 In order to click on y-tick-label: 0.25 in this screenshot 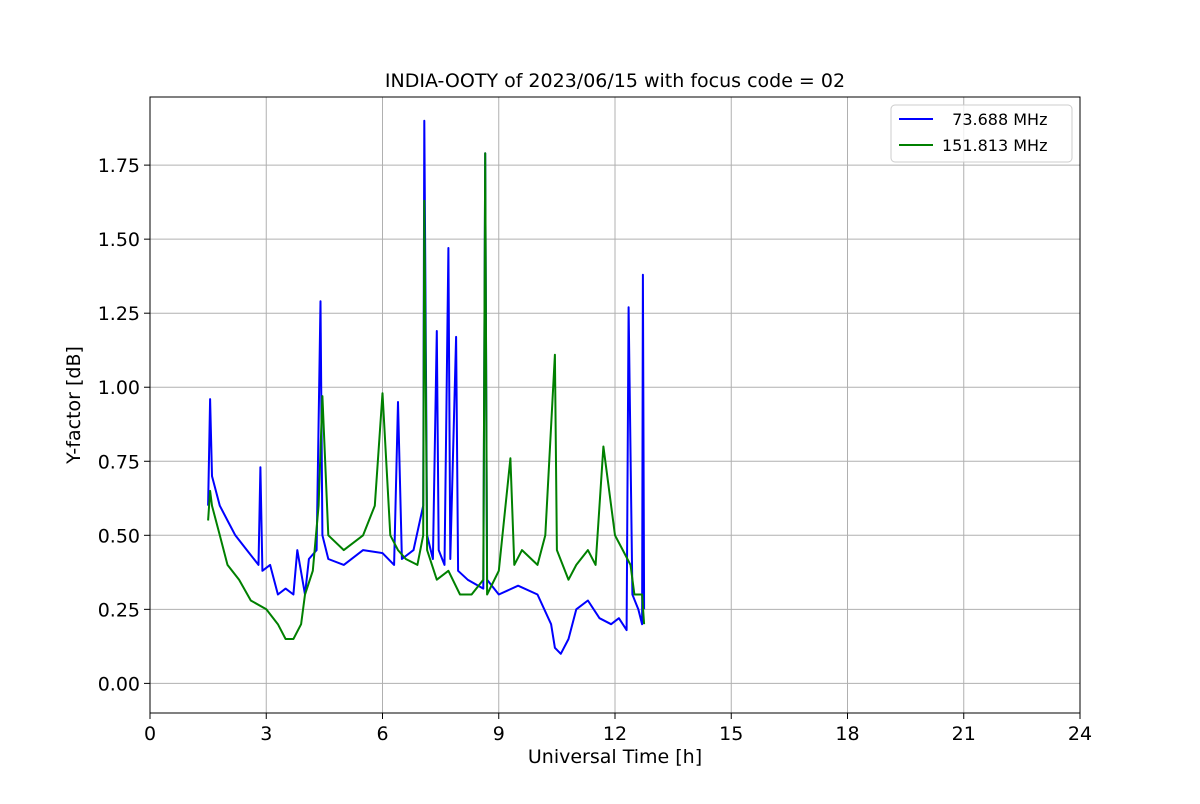, I will do `click(119, 610)`.